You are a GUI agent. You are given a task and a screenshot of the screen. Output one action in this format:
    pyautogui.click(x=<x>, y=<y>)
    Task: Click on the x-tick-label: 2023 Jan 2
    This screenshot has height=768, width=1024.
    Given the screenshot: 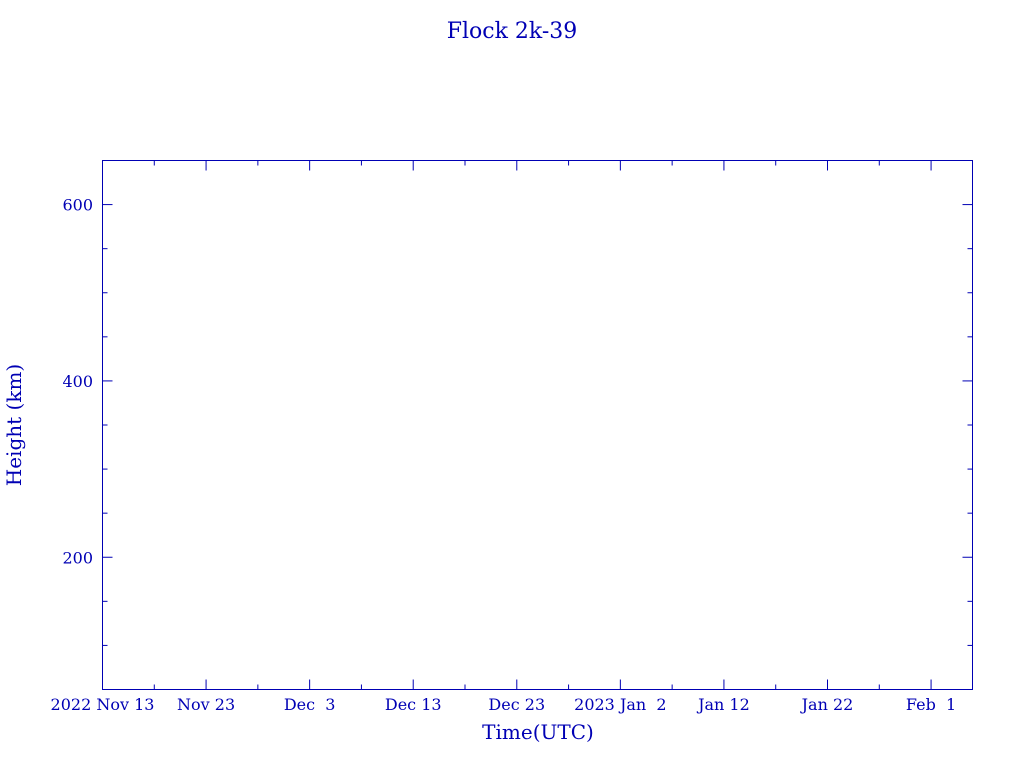 What is the action you would take?
    pyautogui.click(x=620, y=704)
    